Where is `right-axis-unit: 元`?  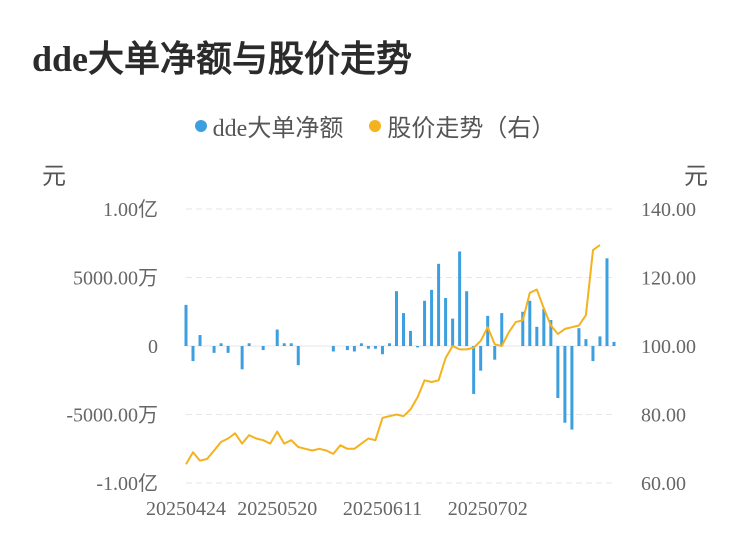 right-axis-unit: 元 is located at coordinates (696, 177).